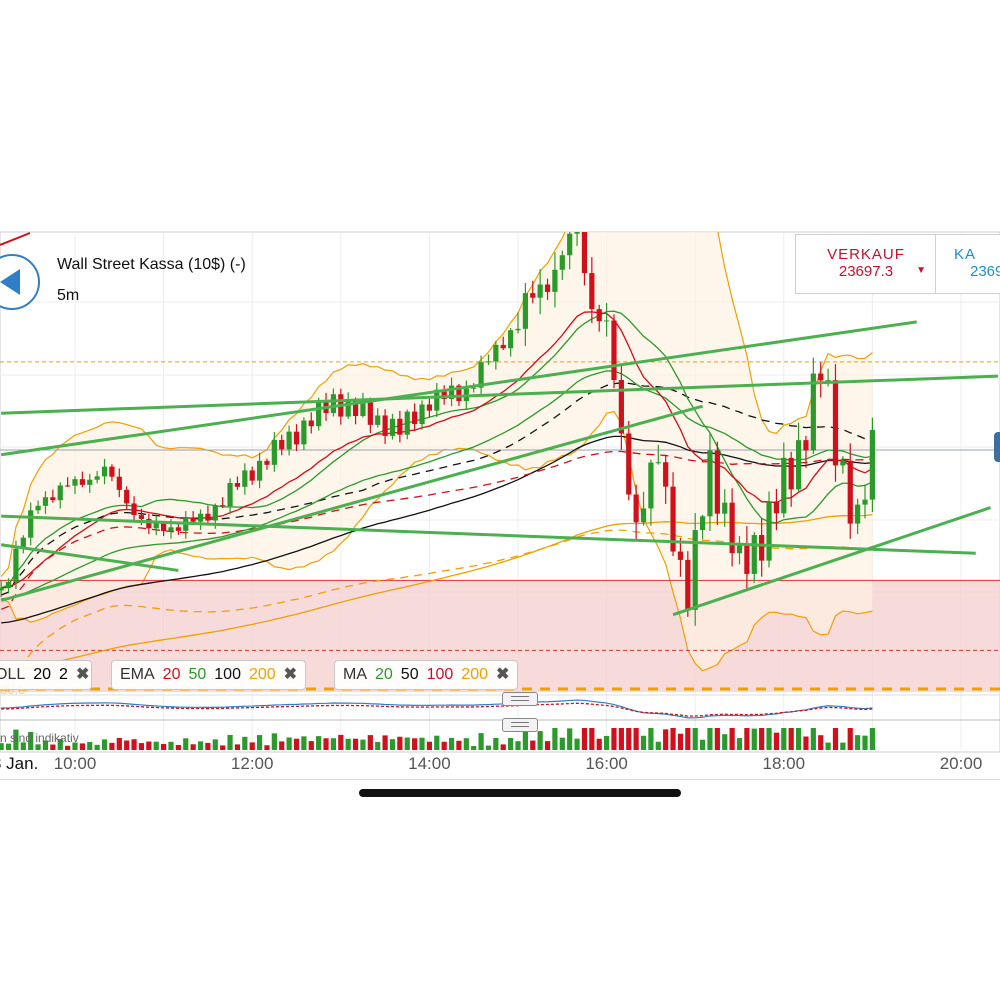 The height and width of the screenshot is (1000, 1000). What do you see at coordinates (209, 675) in the screenshot?
I see `indicator-chip-ema: EMA 20 50 100 200 ✖` at bounding box center [209, 675].